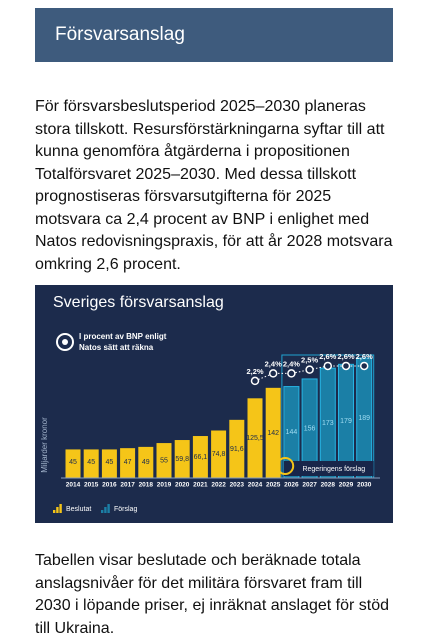  Describe the element at coordinates (237, 485) in the screenshot. I see `x-tick-label: 2023` at that location.